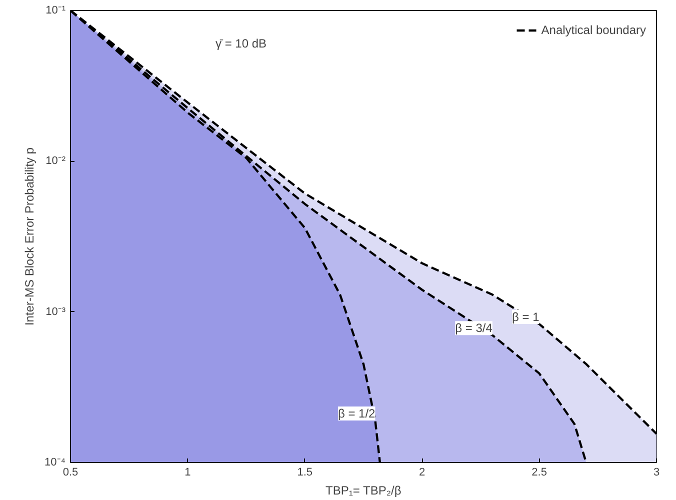  Describe the element at coordinates (56, 161) in the screenshot. I see `y-tick-label: 10⁻²` at that location.